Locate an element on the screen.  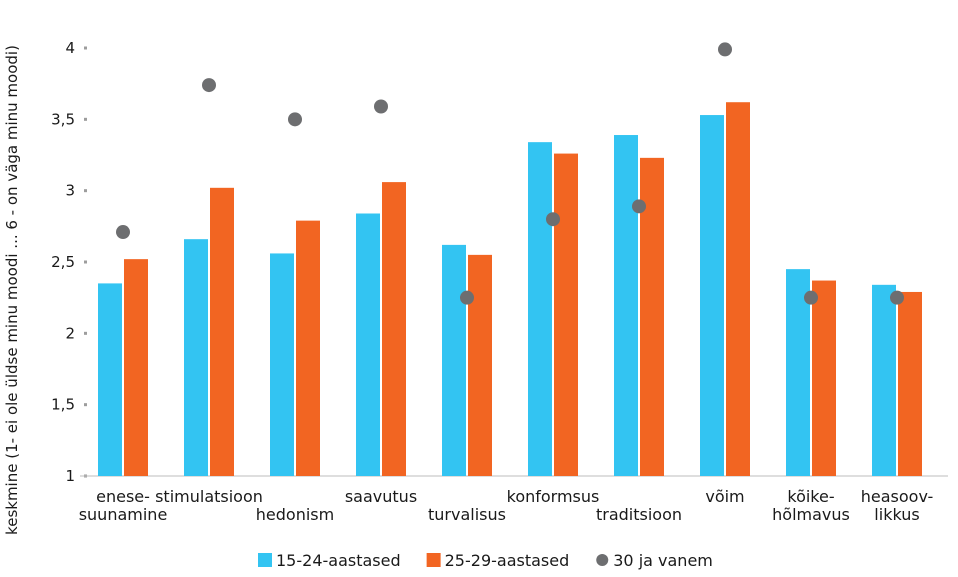
category-label: suunamine is located at coordinates (123, 514).